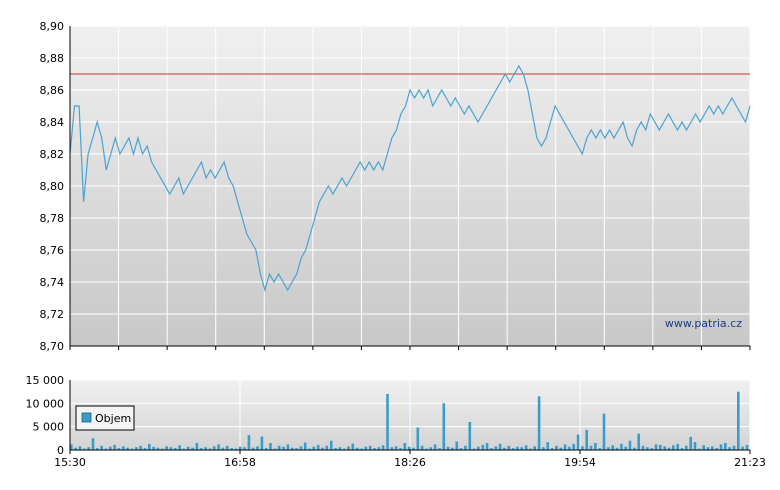  I want to click on price-y-tick-label: 8,88, so click(52, 58).